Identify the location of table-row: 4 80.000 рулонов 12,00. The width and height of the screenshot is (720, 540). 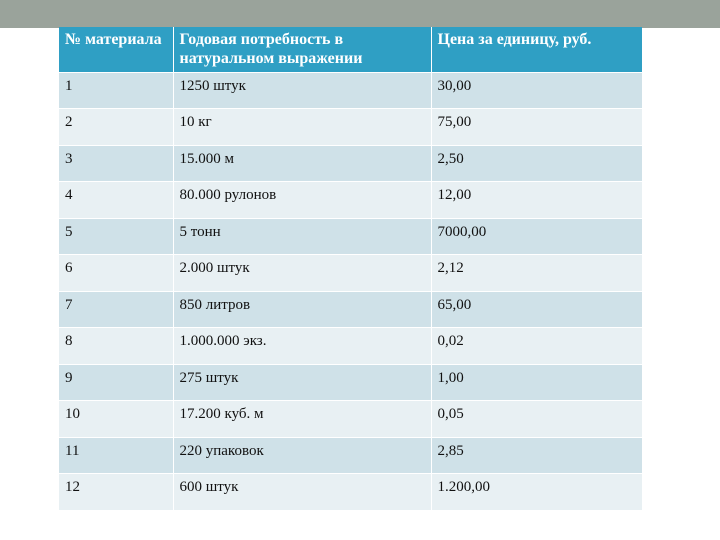
(350, 199).